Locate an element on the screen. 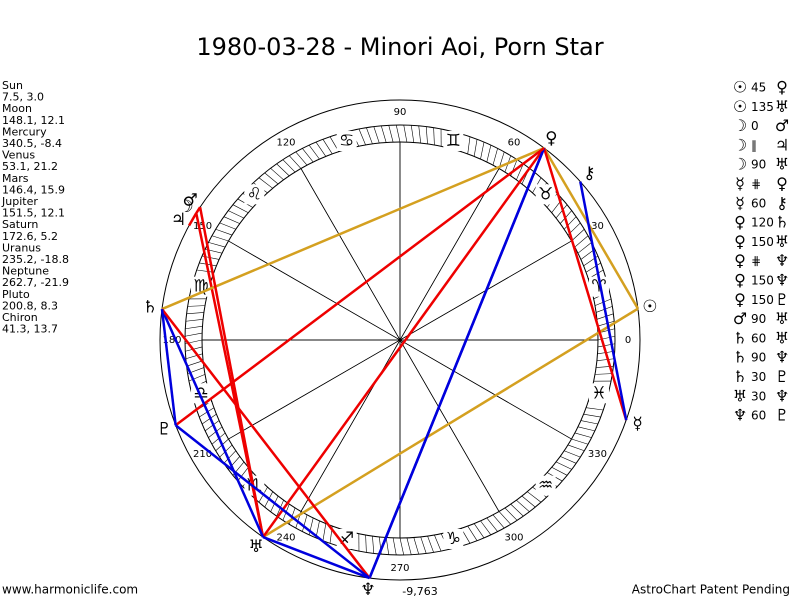 This screenshot has width=800, height=600. sign-glyph: ♈ is located at coordinates (598, 287).